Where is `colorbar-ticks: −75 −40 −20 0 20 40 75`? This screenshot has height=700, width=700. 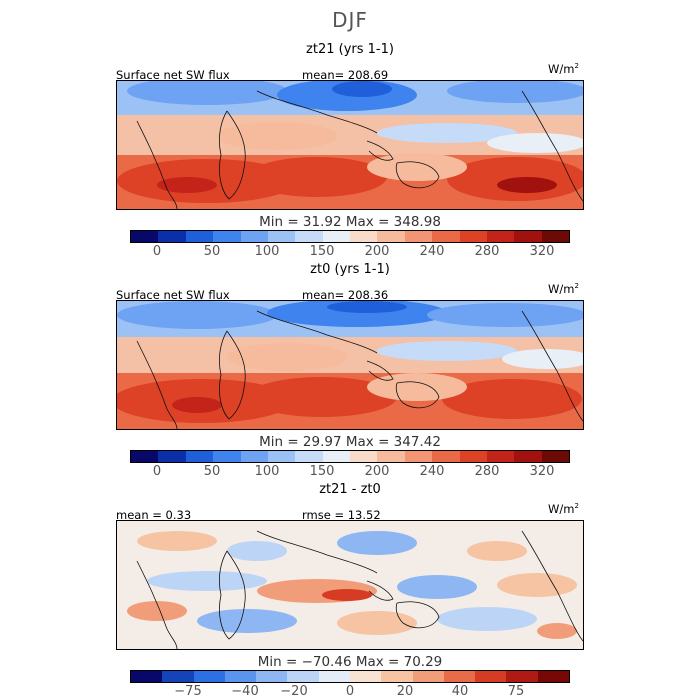 colorbar-ticks: −75 −40 −20 0 20 40 75 is located at coordinates (350, 692).